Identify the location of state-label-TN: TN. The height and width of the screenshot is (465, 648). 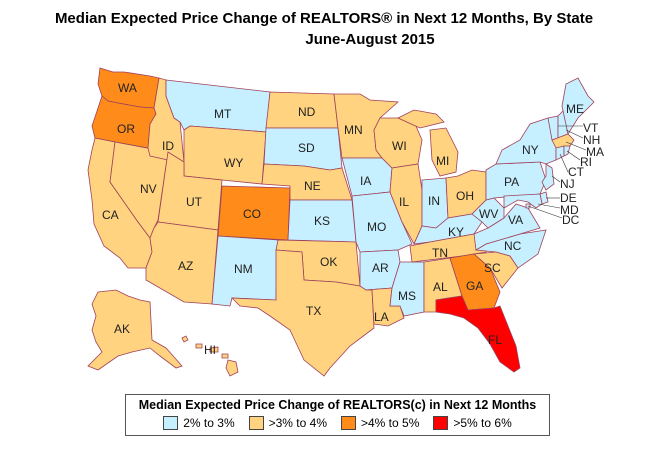
(440, 253).